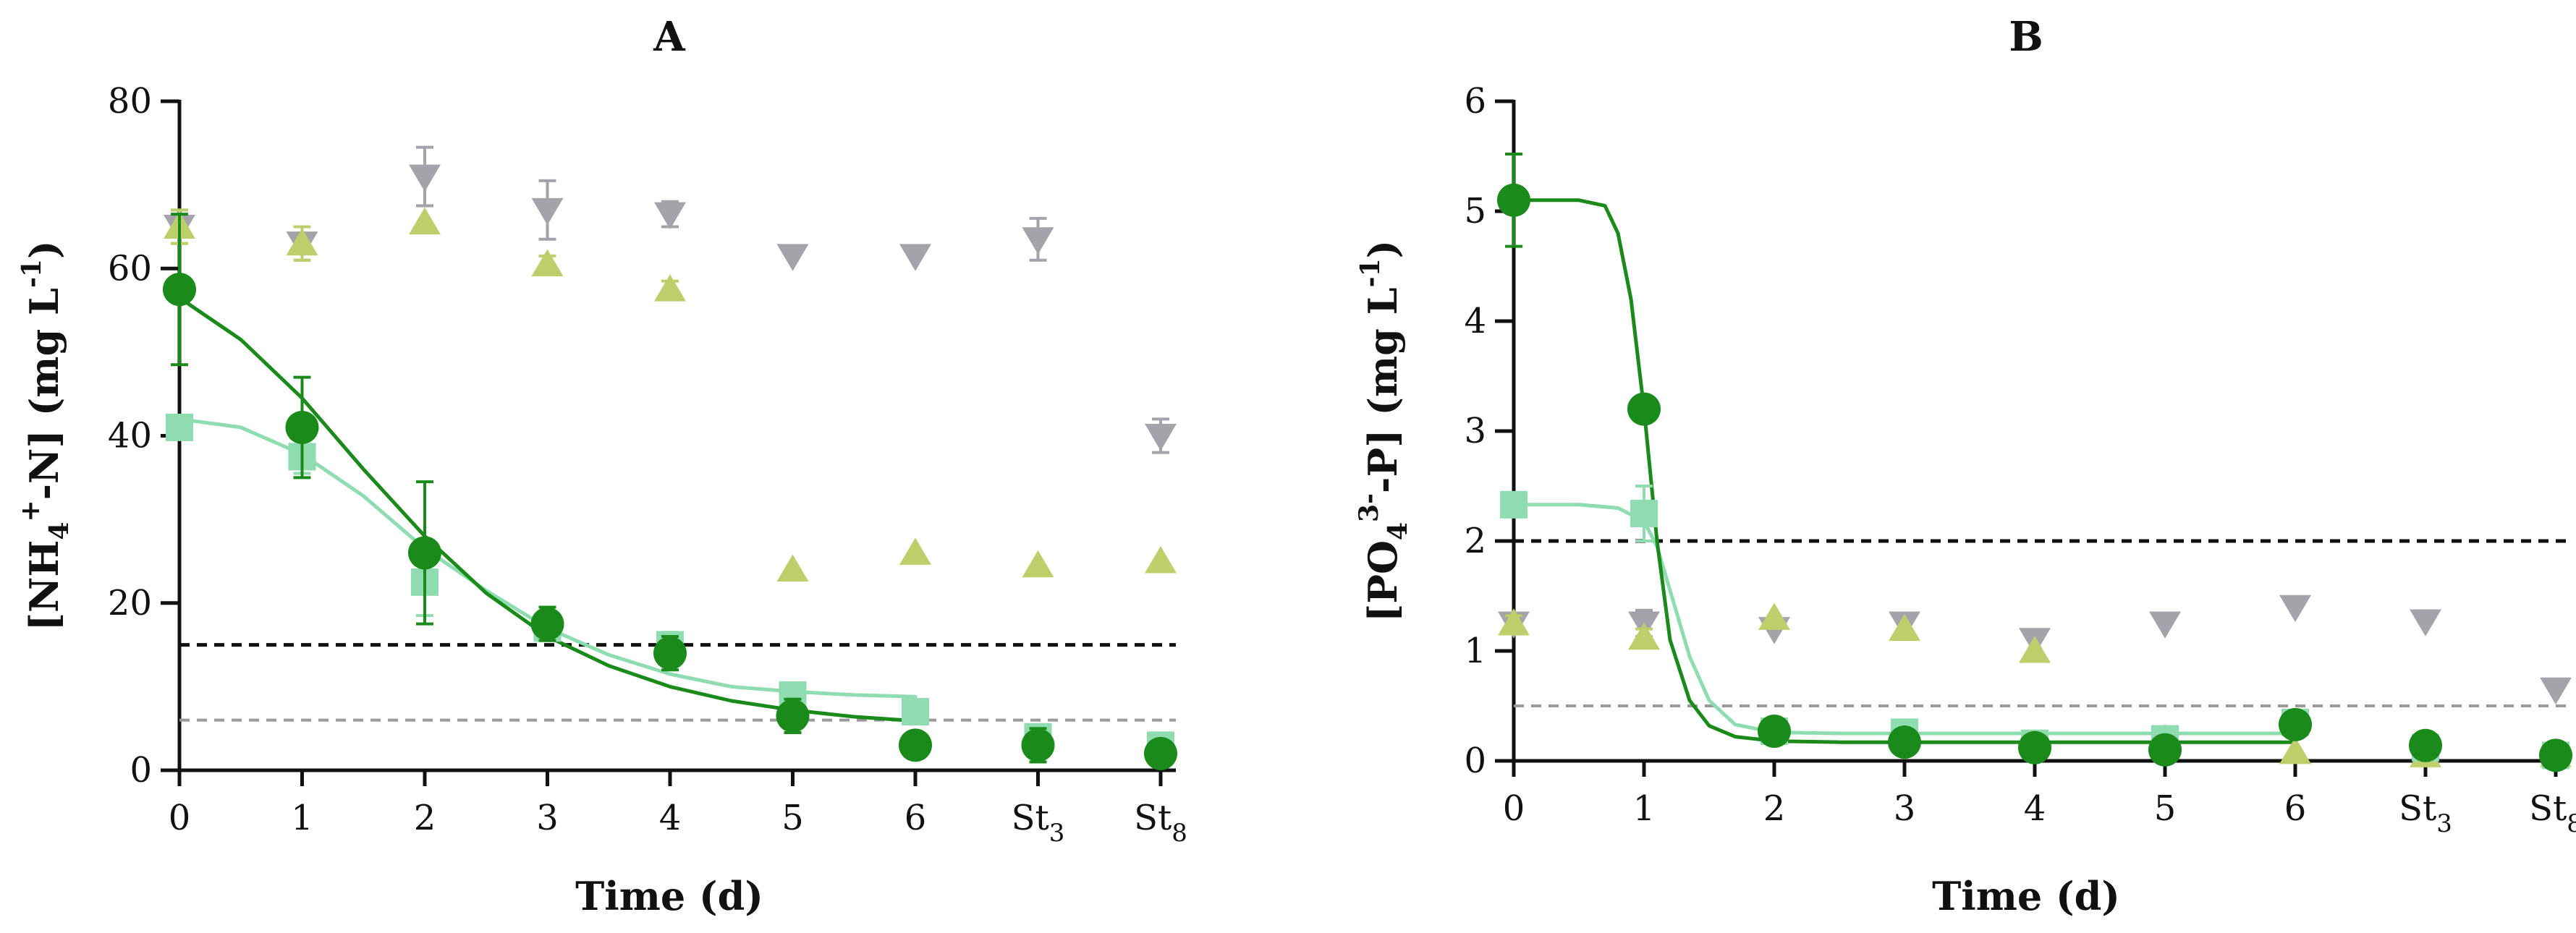 The image size is (2576, 933). I want to click on y-axis-title-rest: -P] (mg L, so click(1383, 390).